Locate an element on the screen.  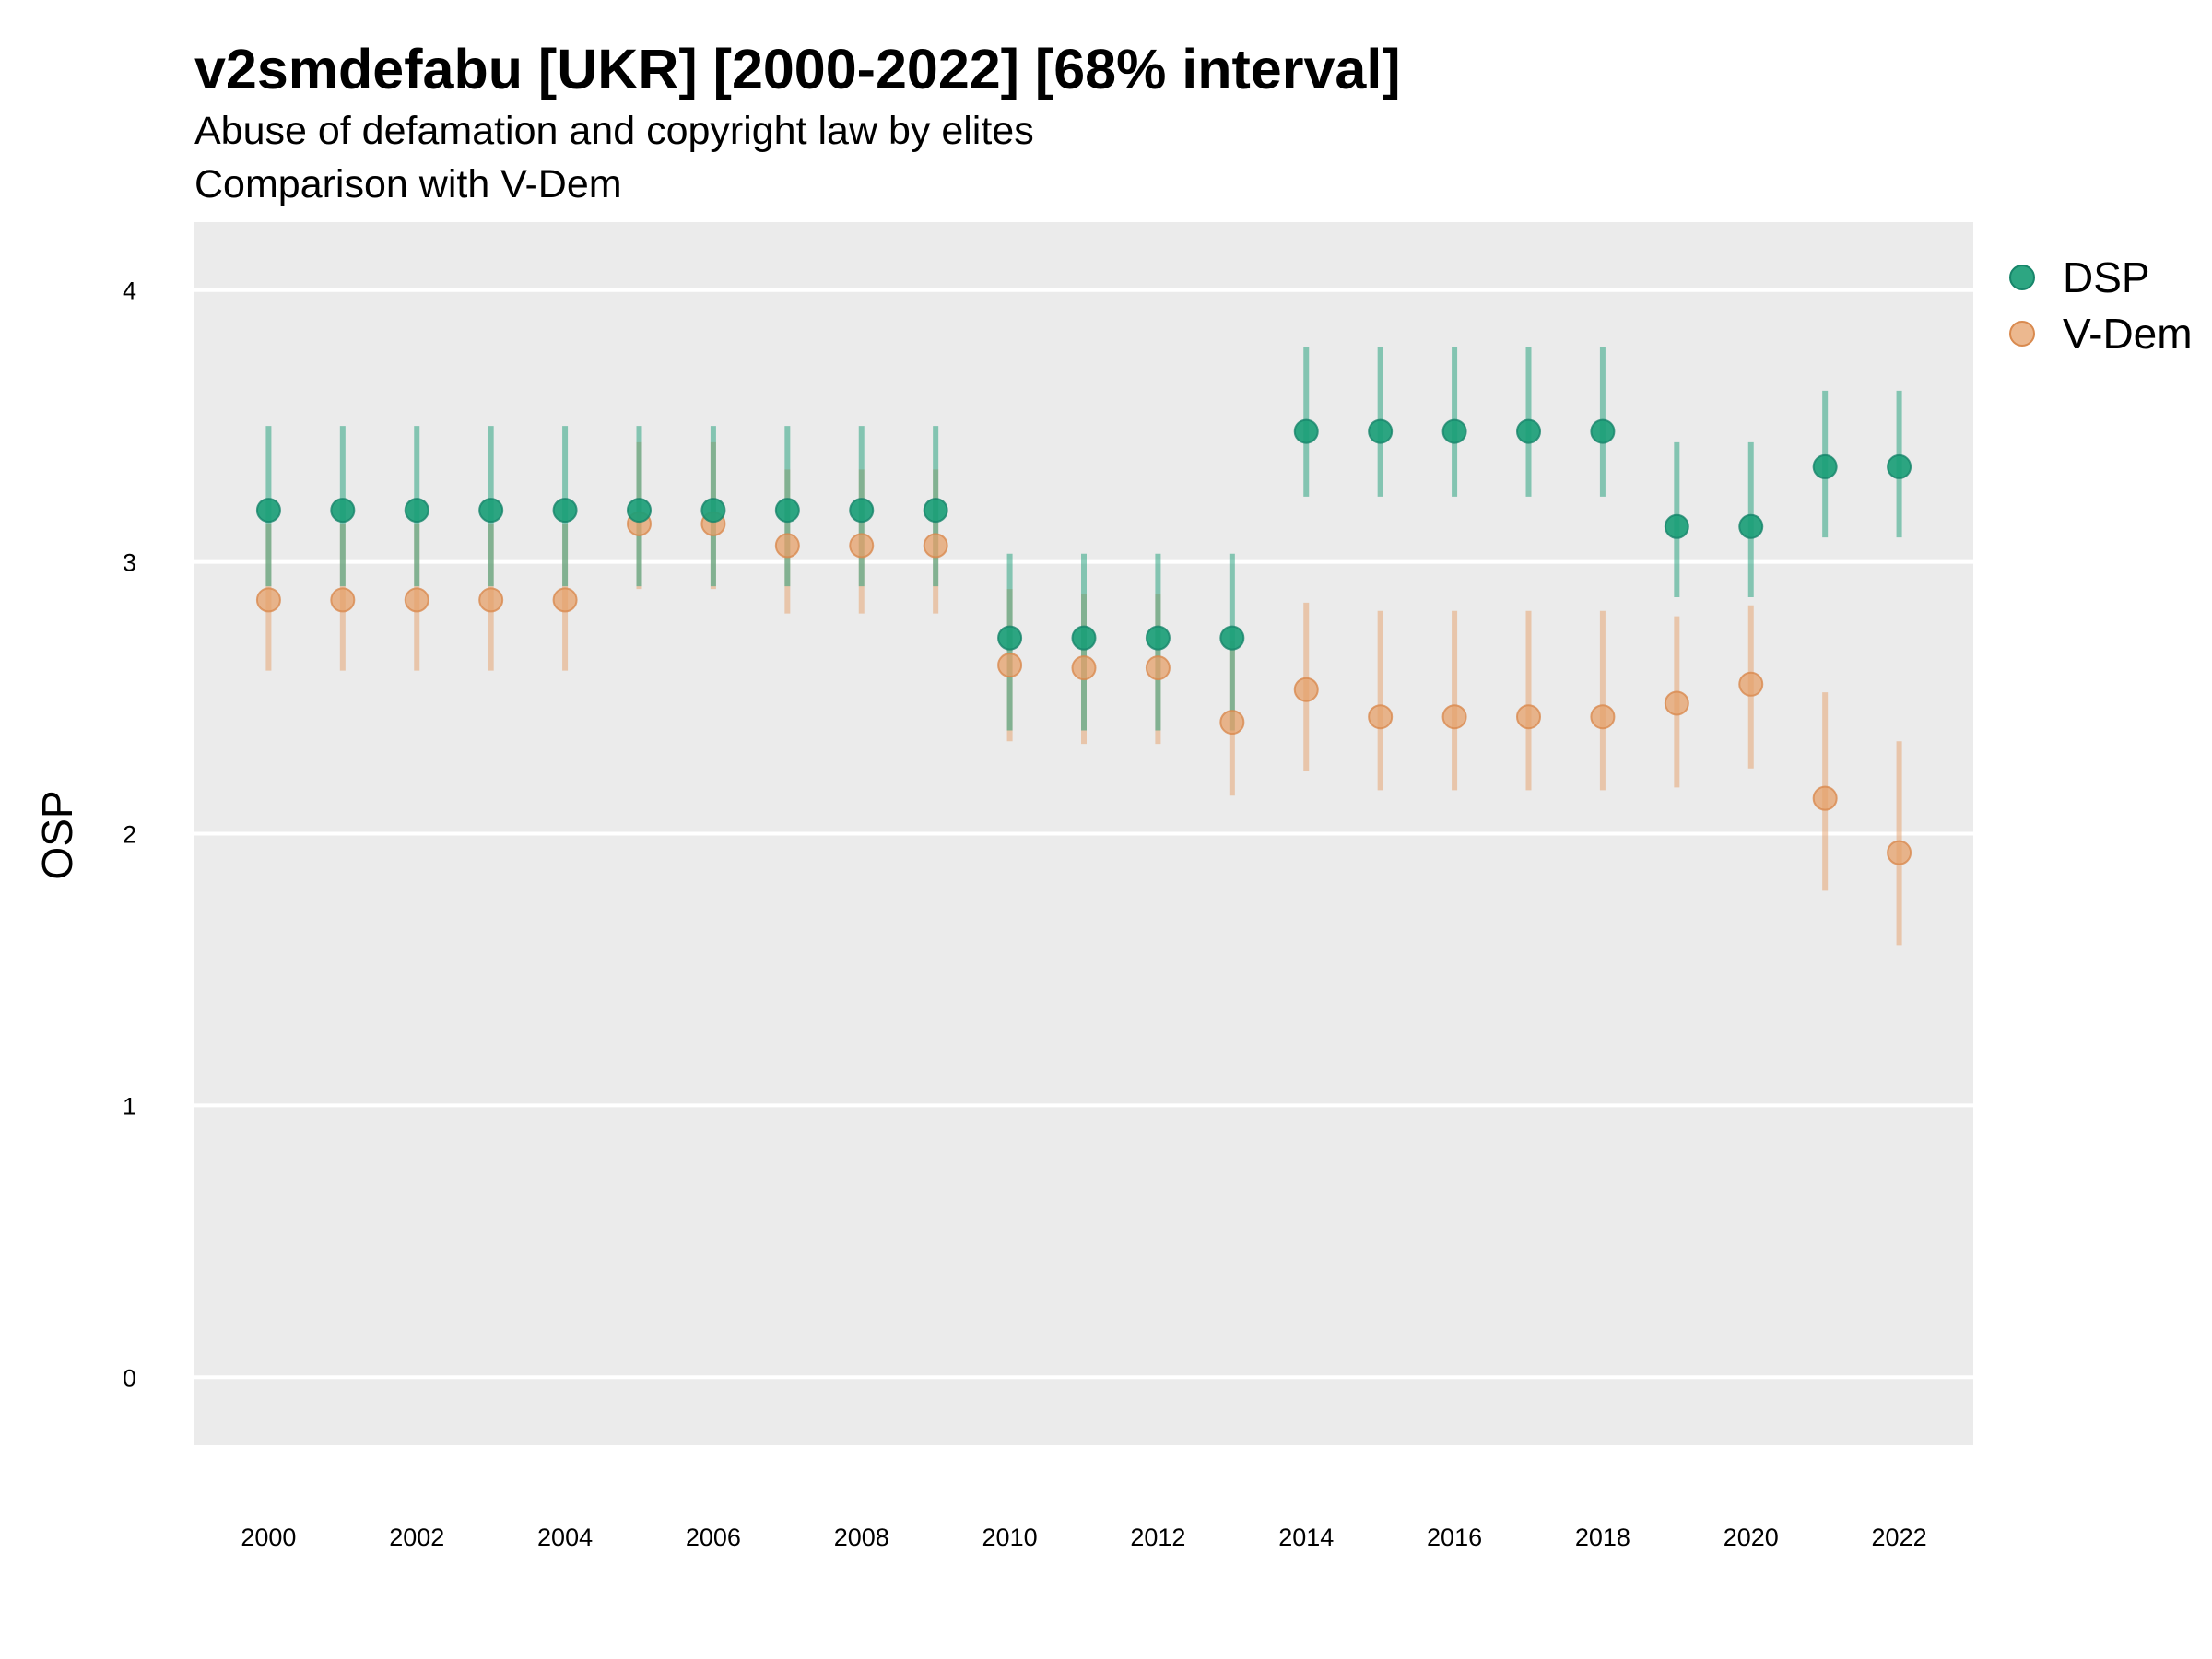
x-tick-label: 2020 is located at coordinates (1751, 1537).